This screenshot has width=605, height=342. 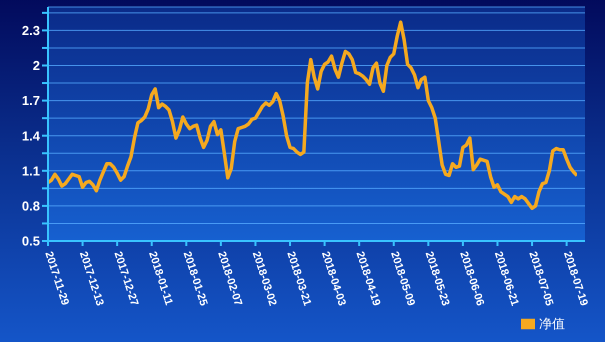 What do you see at coordinates (31, 136) in the screenshot?
I see `y-tick-label: 1.4` at bounding box center [31, 136].